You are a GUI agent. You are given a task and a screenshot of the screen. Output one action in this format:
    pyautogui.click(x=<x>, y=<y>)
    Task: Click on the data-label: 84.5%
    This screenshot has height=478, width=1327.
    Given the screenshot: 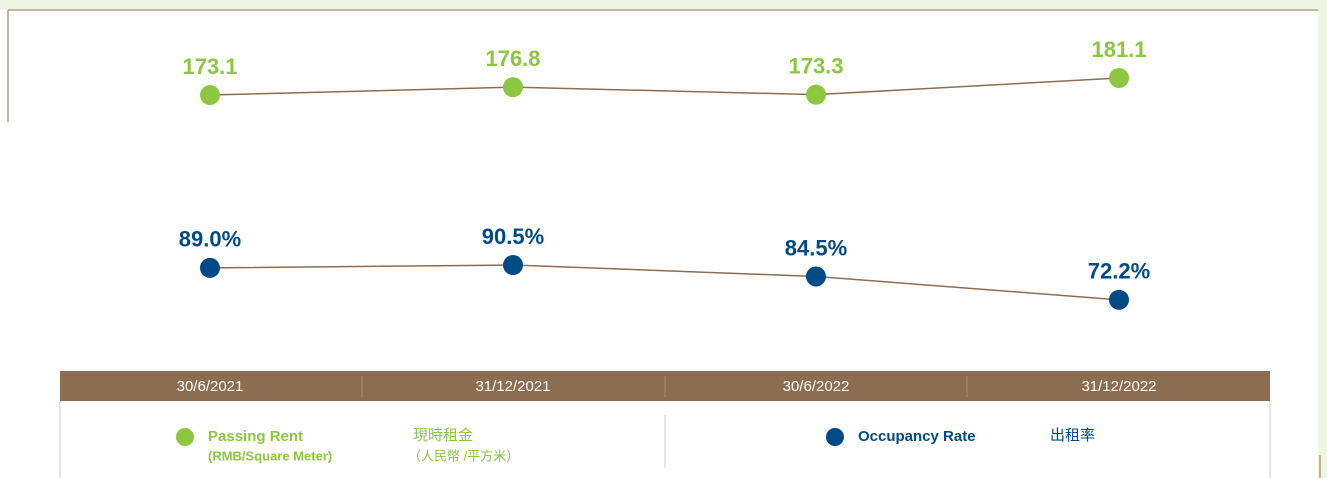 What is the action you would take?
    pyautogui.click(x=816, y=247)
    